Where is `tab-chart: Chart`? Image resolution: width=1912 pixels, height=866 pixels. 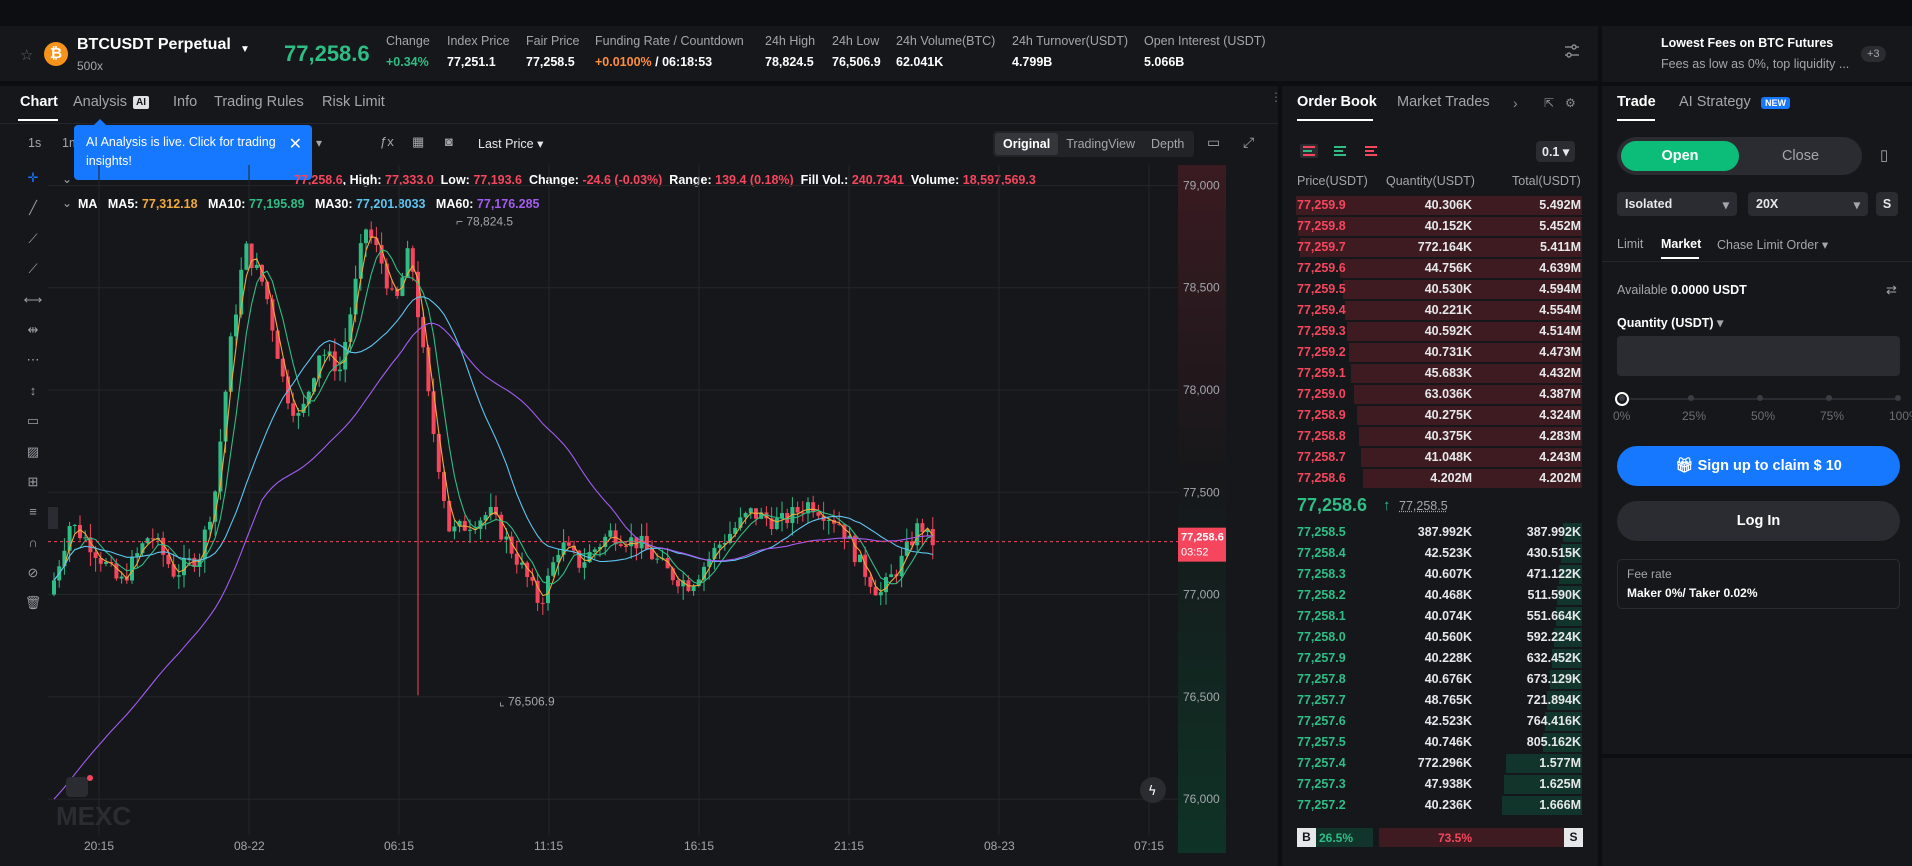
tab-chart: Chart is located at coordinates (39, 102).